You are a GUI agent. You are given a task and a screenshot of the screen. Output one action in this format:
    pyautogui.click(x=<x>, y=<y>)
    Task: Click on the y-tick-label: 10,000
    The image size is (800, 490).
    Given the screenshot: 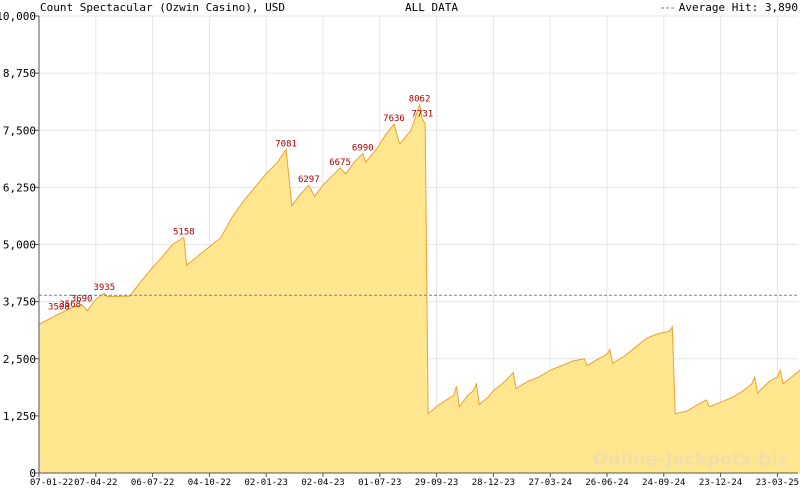 What is the action you would take?
    pyautogui.click(x=18, y=16)
    